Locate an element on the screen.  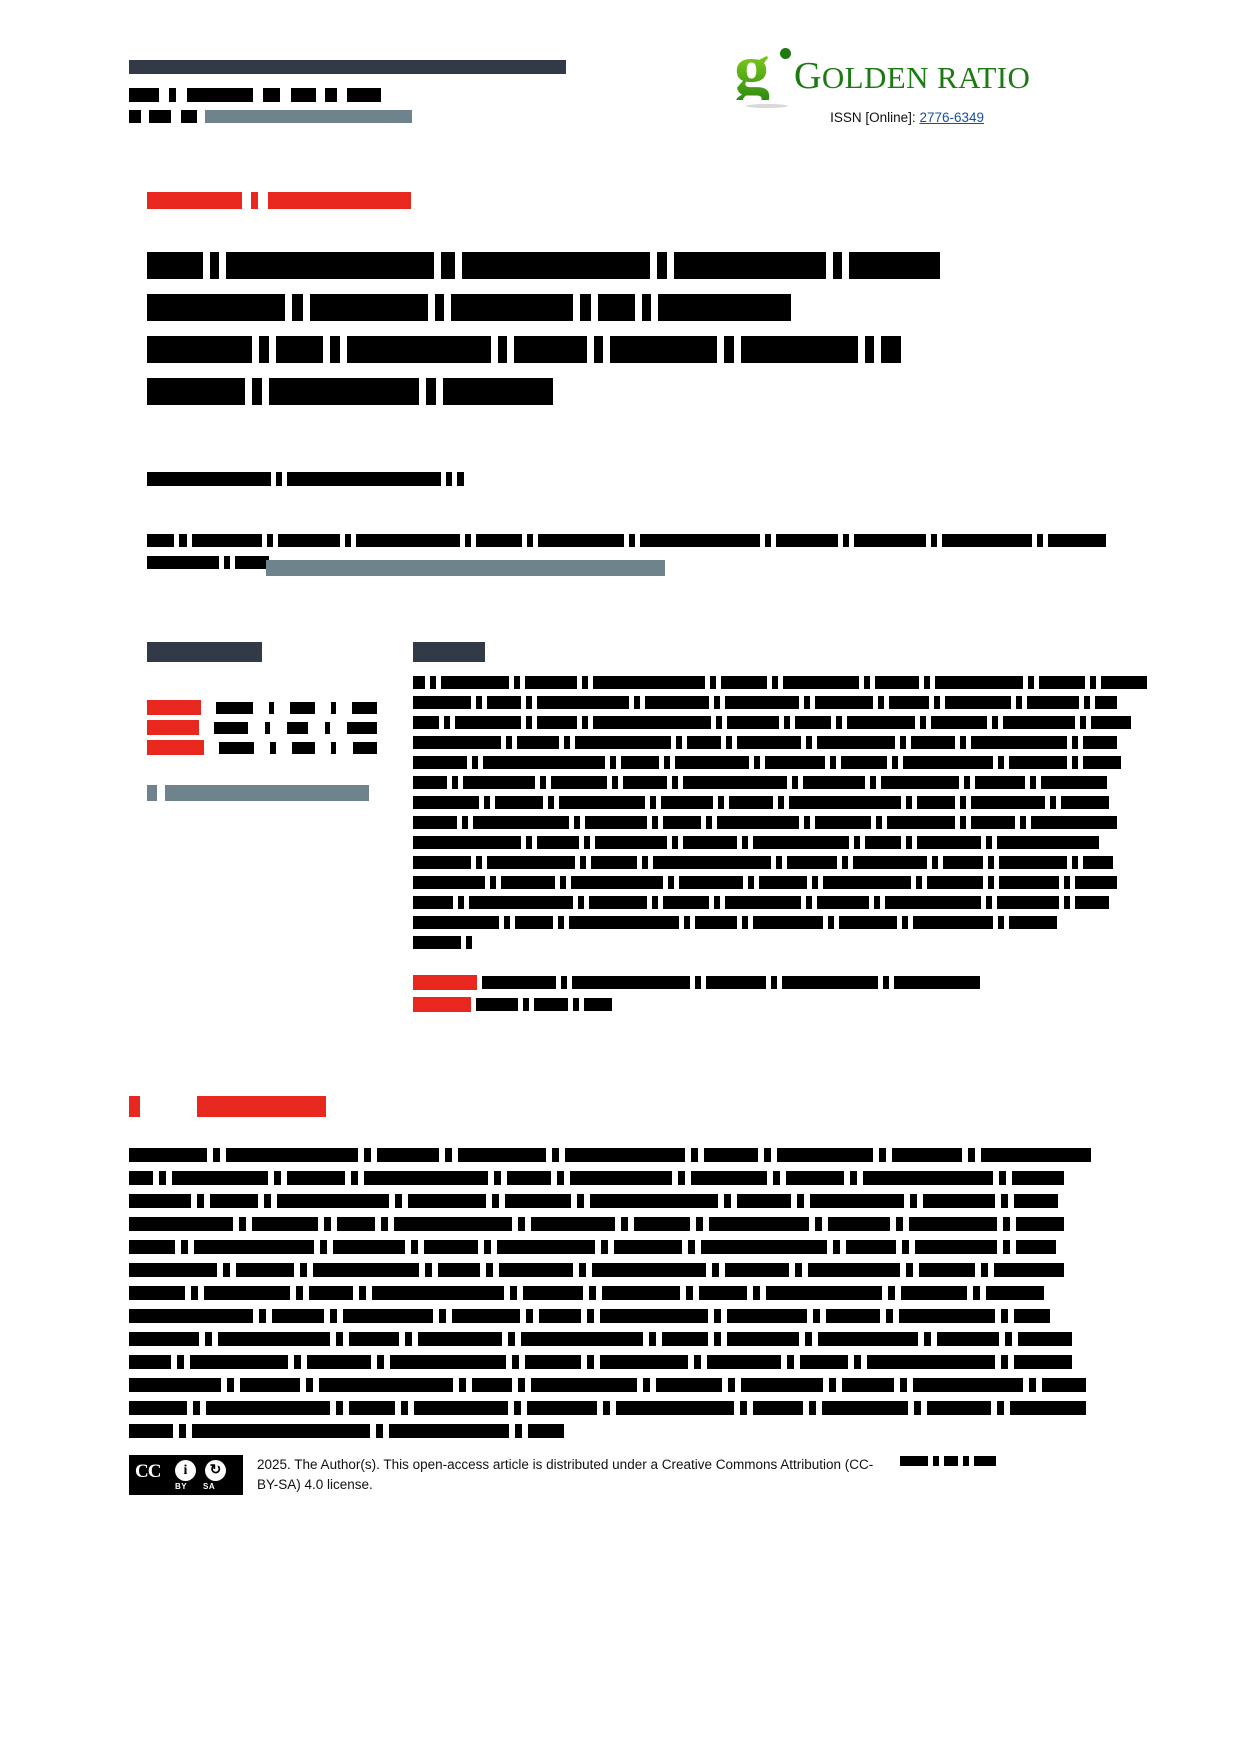
corresponding-email-redacted is located at coordinates (465, 568).